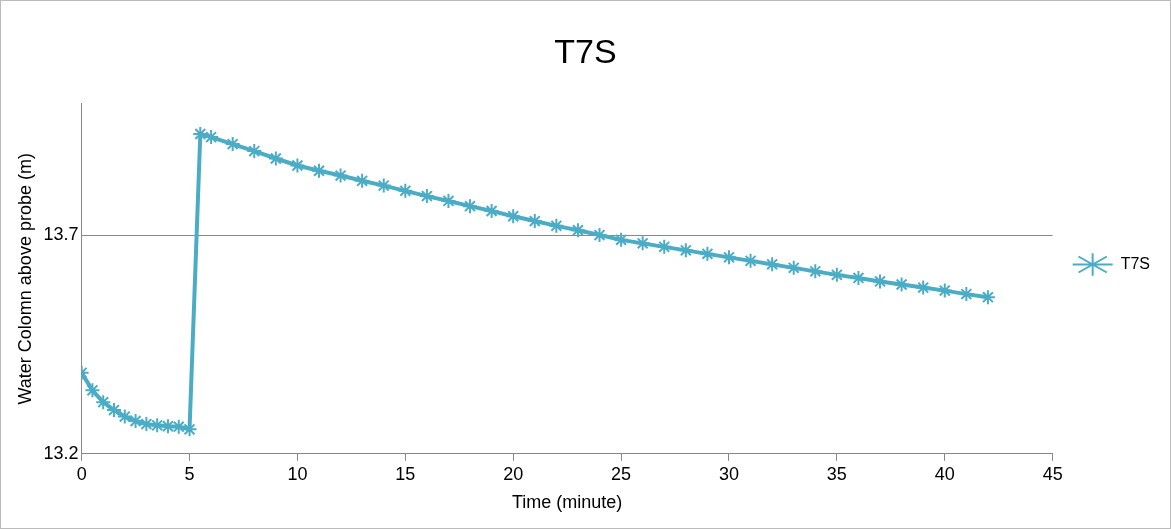 The width and height of the screenshot is (1171, 529). What do you see at coordinates (836, 473) in the screenshot?
I see `x-tick-label: 35` at bounding box center [836, 473].